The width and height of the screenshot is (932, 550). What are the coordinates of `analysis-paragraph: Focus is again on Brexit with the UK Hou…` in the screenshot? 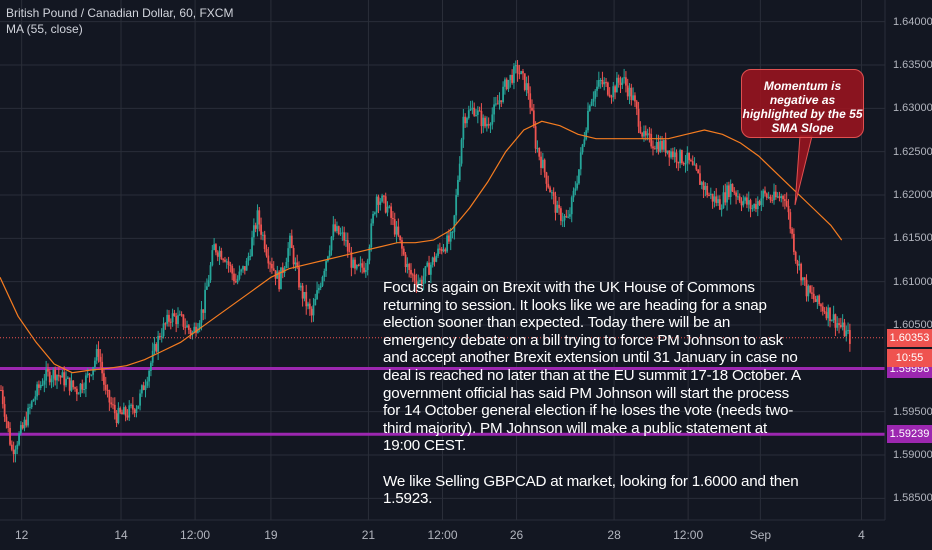 It's located at (592, 367).